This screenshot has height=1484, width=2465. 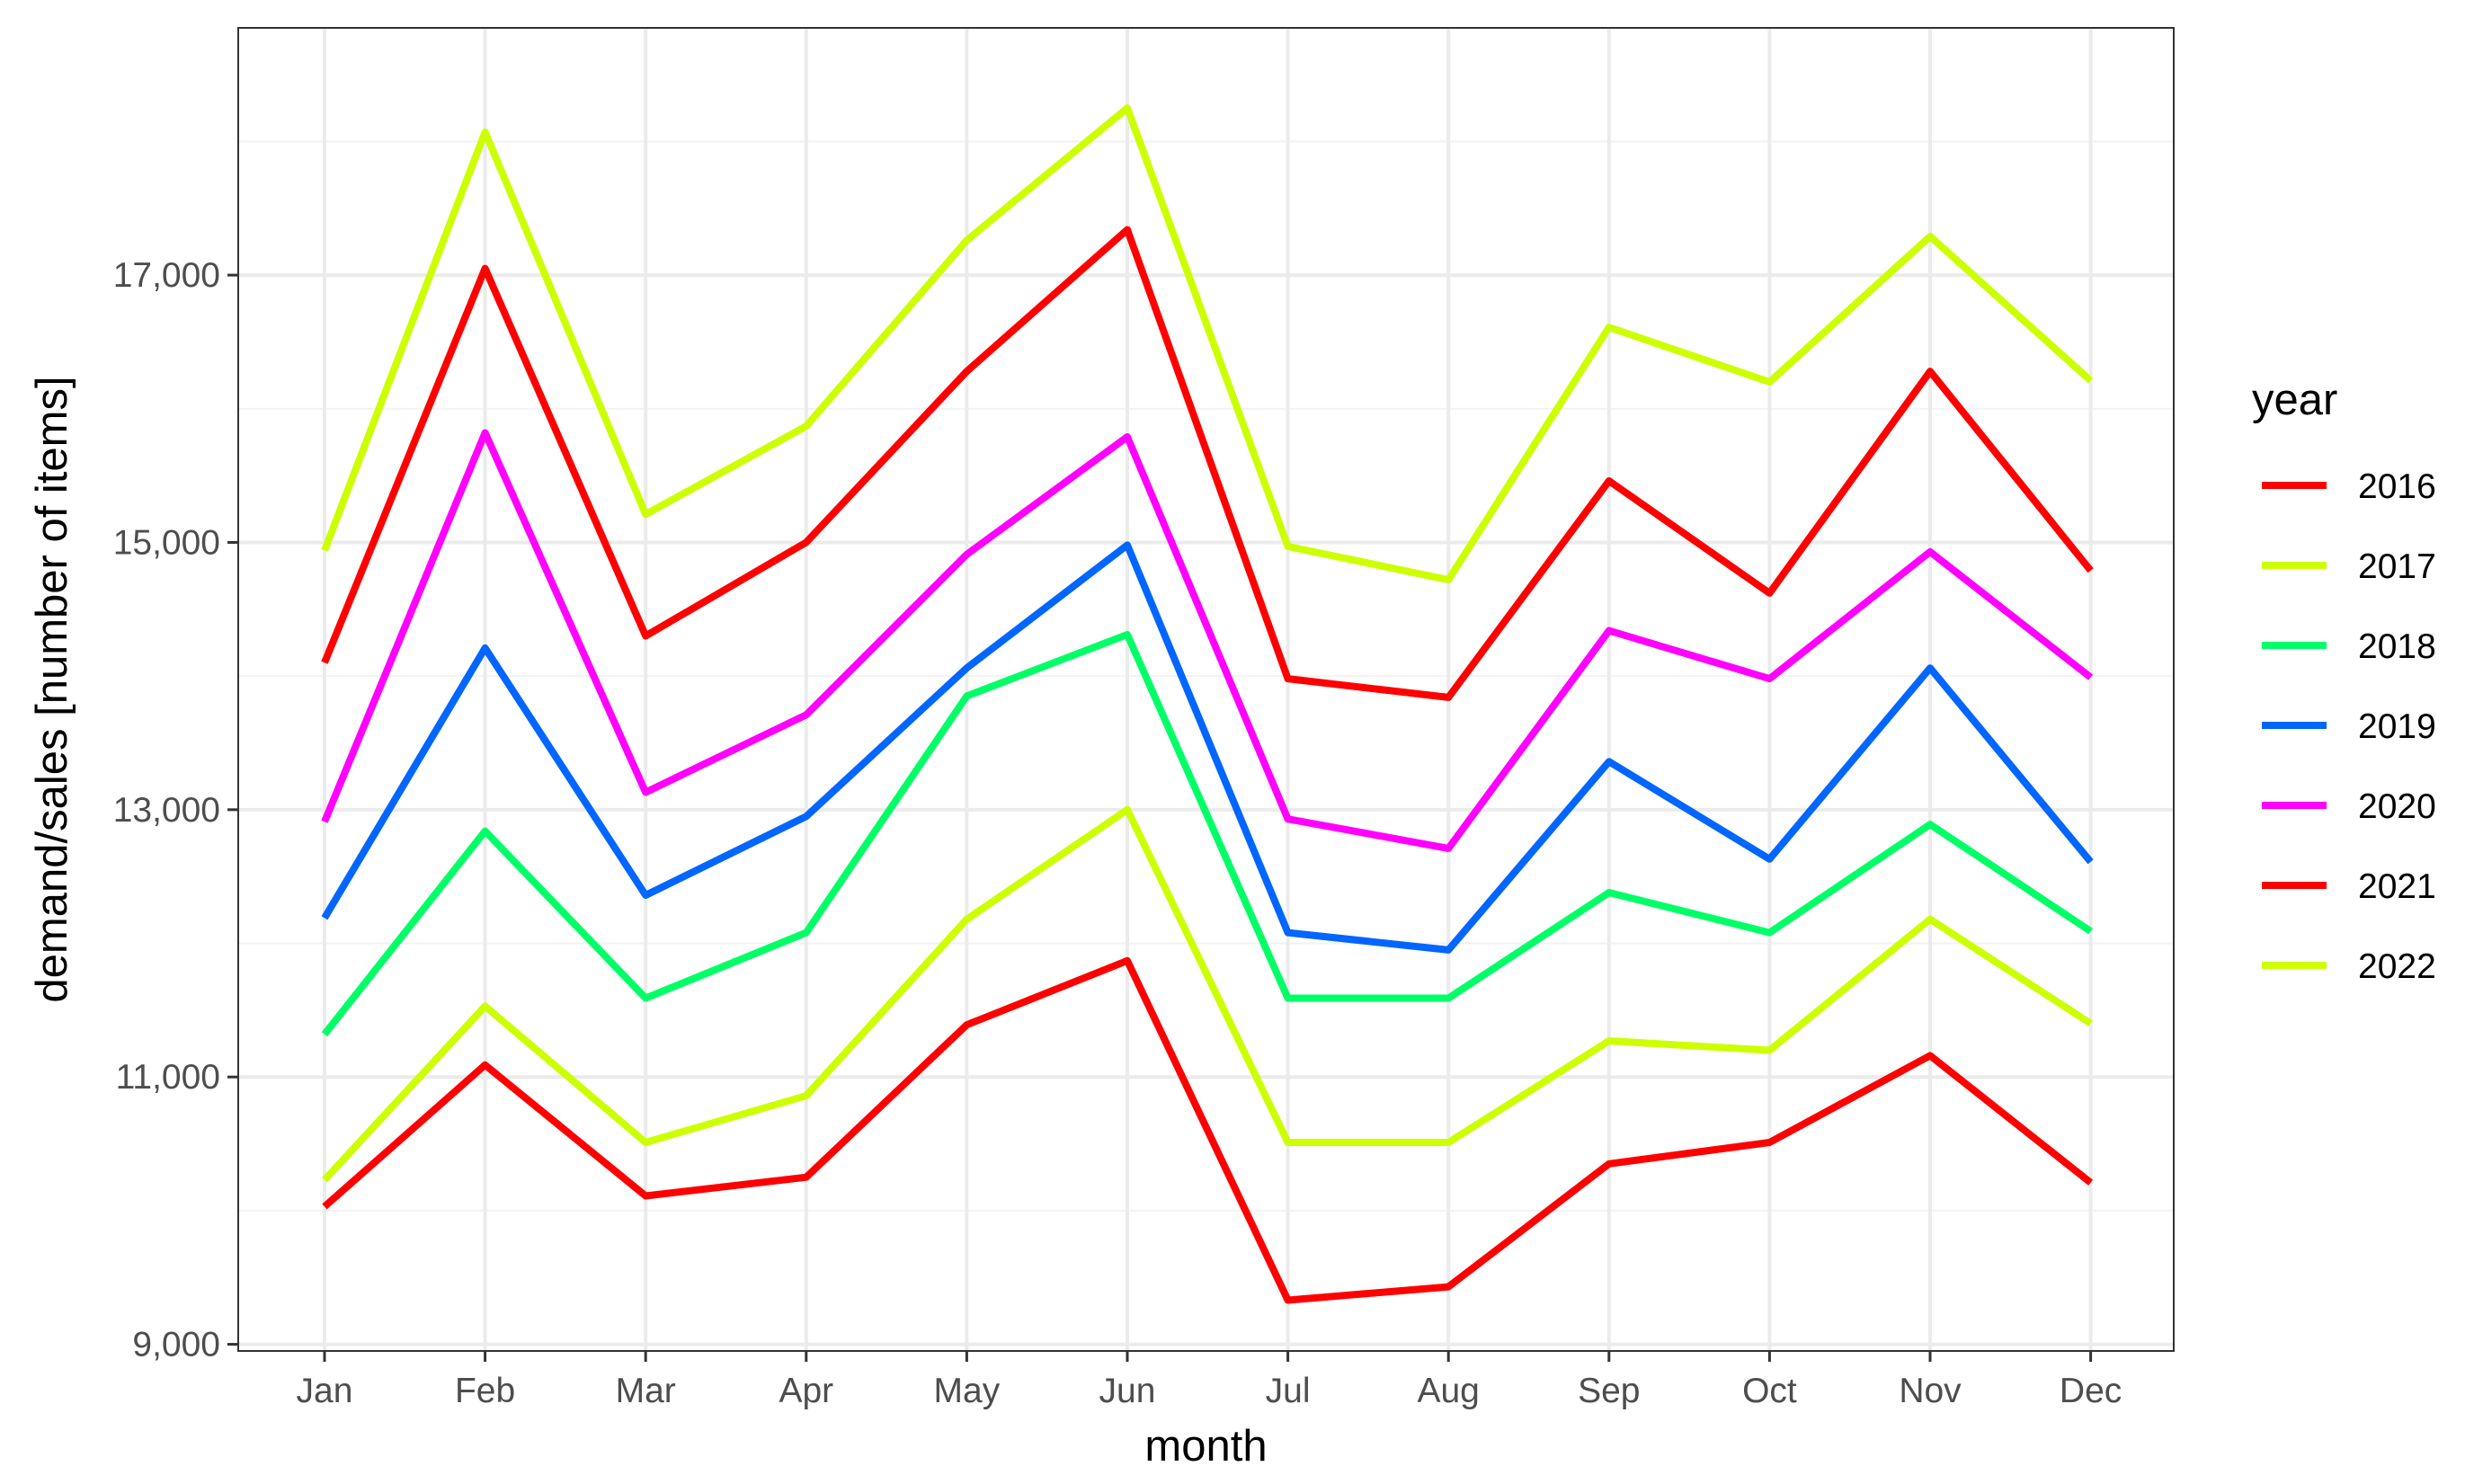 What do you see at coordinates (1289, 1391) in the screenshot?
I see `x-tick-label: Jul` at bounding box center [1289, 1391].